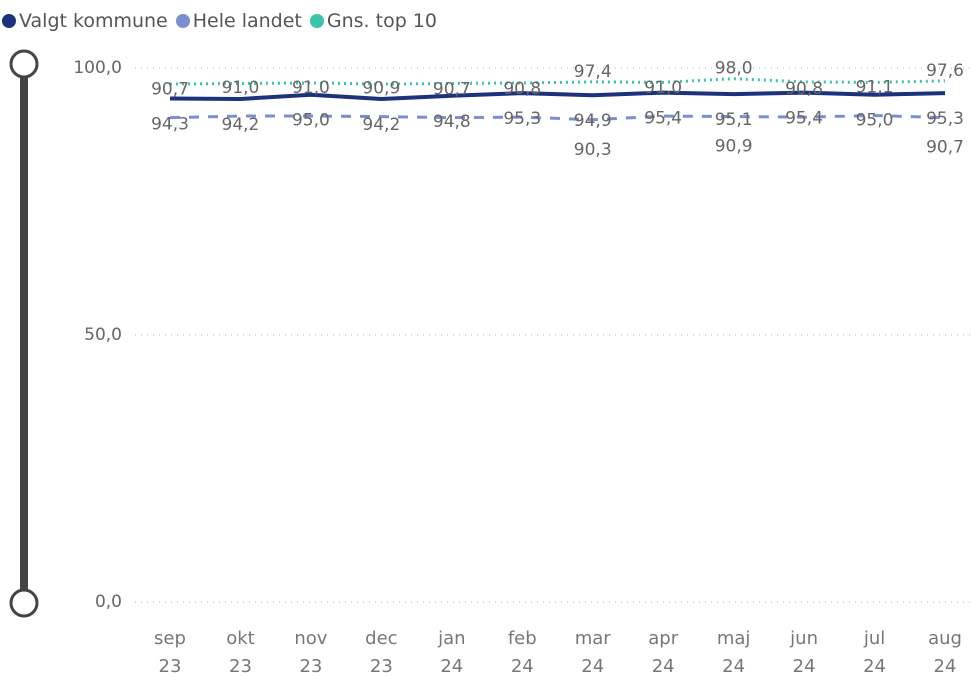 Image resolution: width=971 pixels, height=683 pixels. Describe the element at coordinates (734, 120) in the screenshot. I see `data-label: 95,1` at that location.